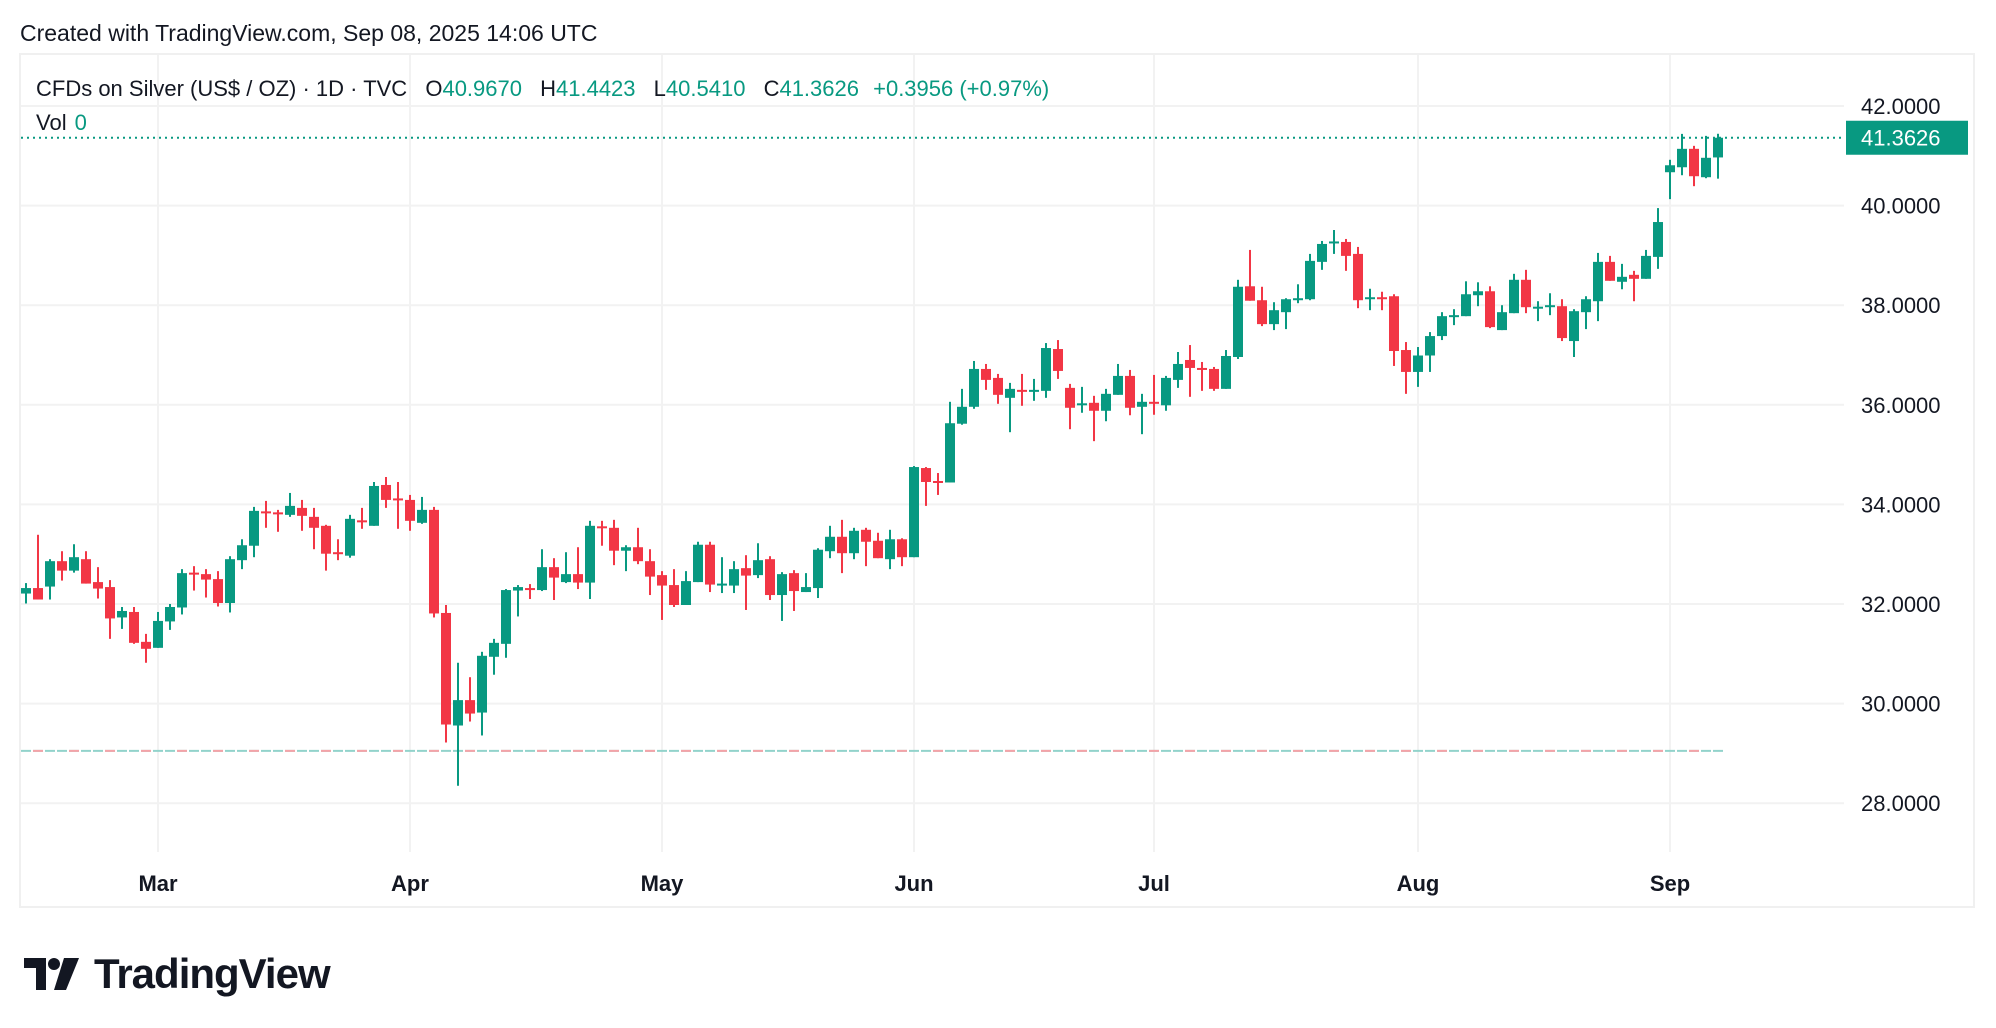 This screenshot has width=1996, height=1028. Describe the element at coordinates (61, 123) in the screenshot. I see `volume-legend: Vol 0` at that location.